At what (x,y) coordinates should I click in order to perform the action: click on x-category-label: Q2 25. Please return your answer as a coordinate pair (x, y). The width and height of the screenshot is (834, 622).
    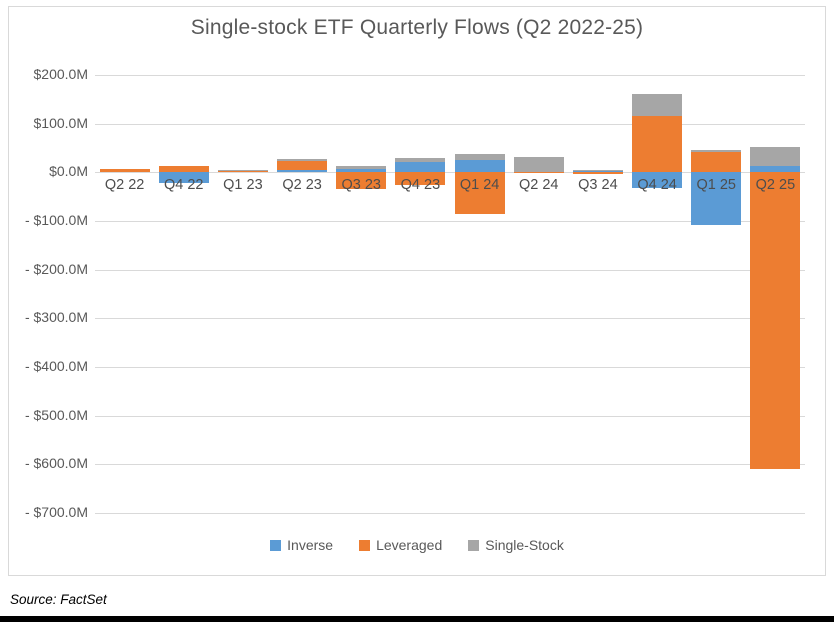
    Looking at the image, I should click on (775, 185).